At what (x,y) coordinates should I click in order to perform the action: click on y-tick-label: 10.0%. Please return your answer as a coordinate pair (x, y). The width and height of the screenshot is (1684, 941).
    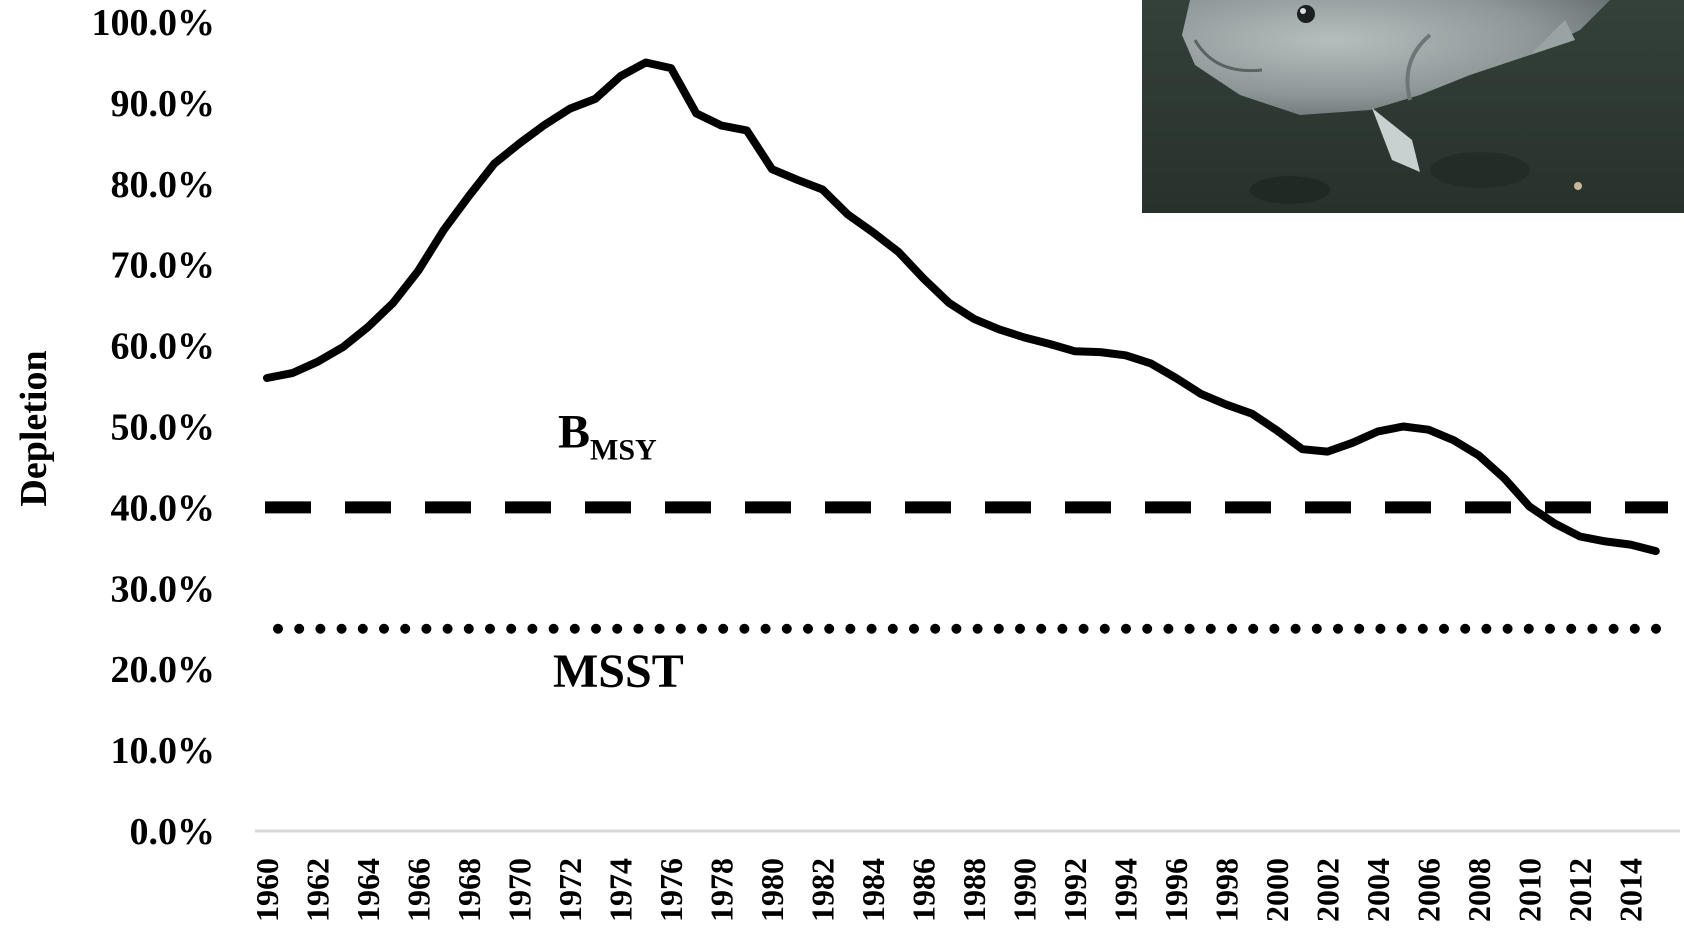
    Looking at the image, I should click on (163, 751).